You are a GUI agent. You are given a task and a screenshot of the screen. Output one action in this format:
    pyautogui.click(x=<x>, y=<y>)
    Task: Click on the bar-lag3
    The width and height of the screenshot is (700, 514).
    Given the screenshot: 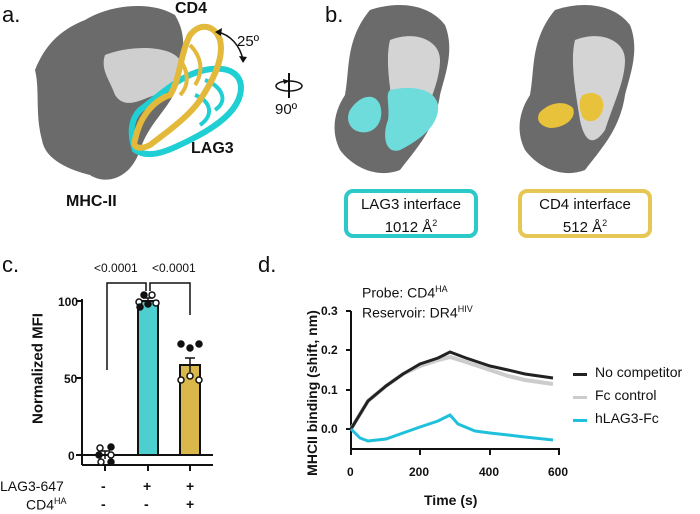 What is the action you would take?
    pyautogui.click(x=148, y=378)
    